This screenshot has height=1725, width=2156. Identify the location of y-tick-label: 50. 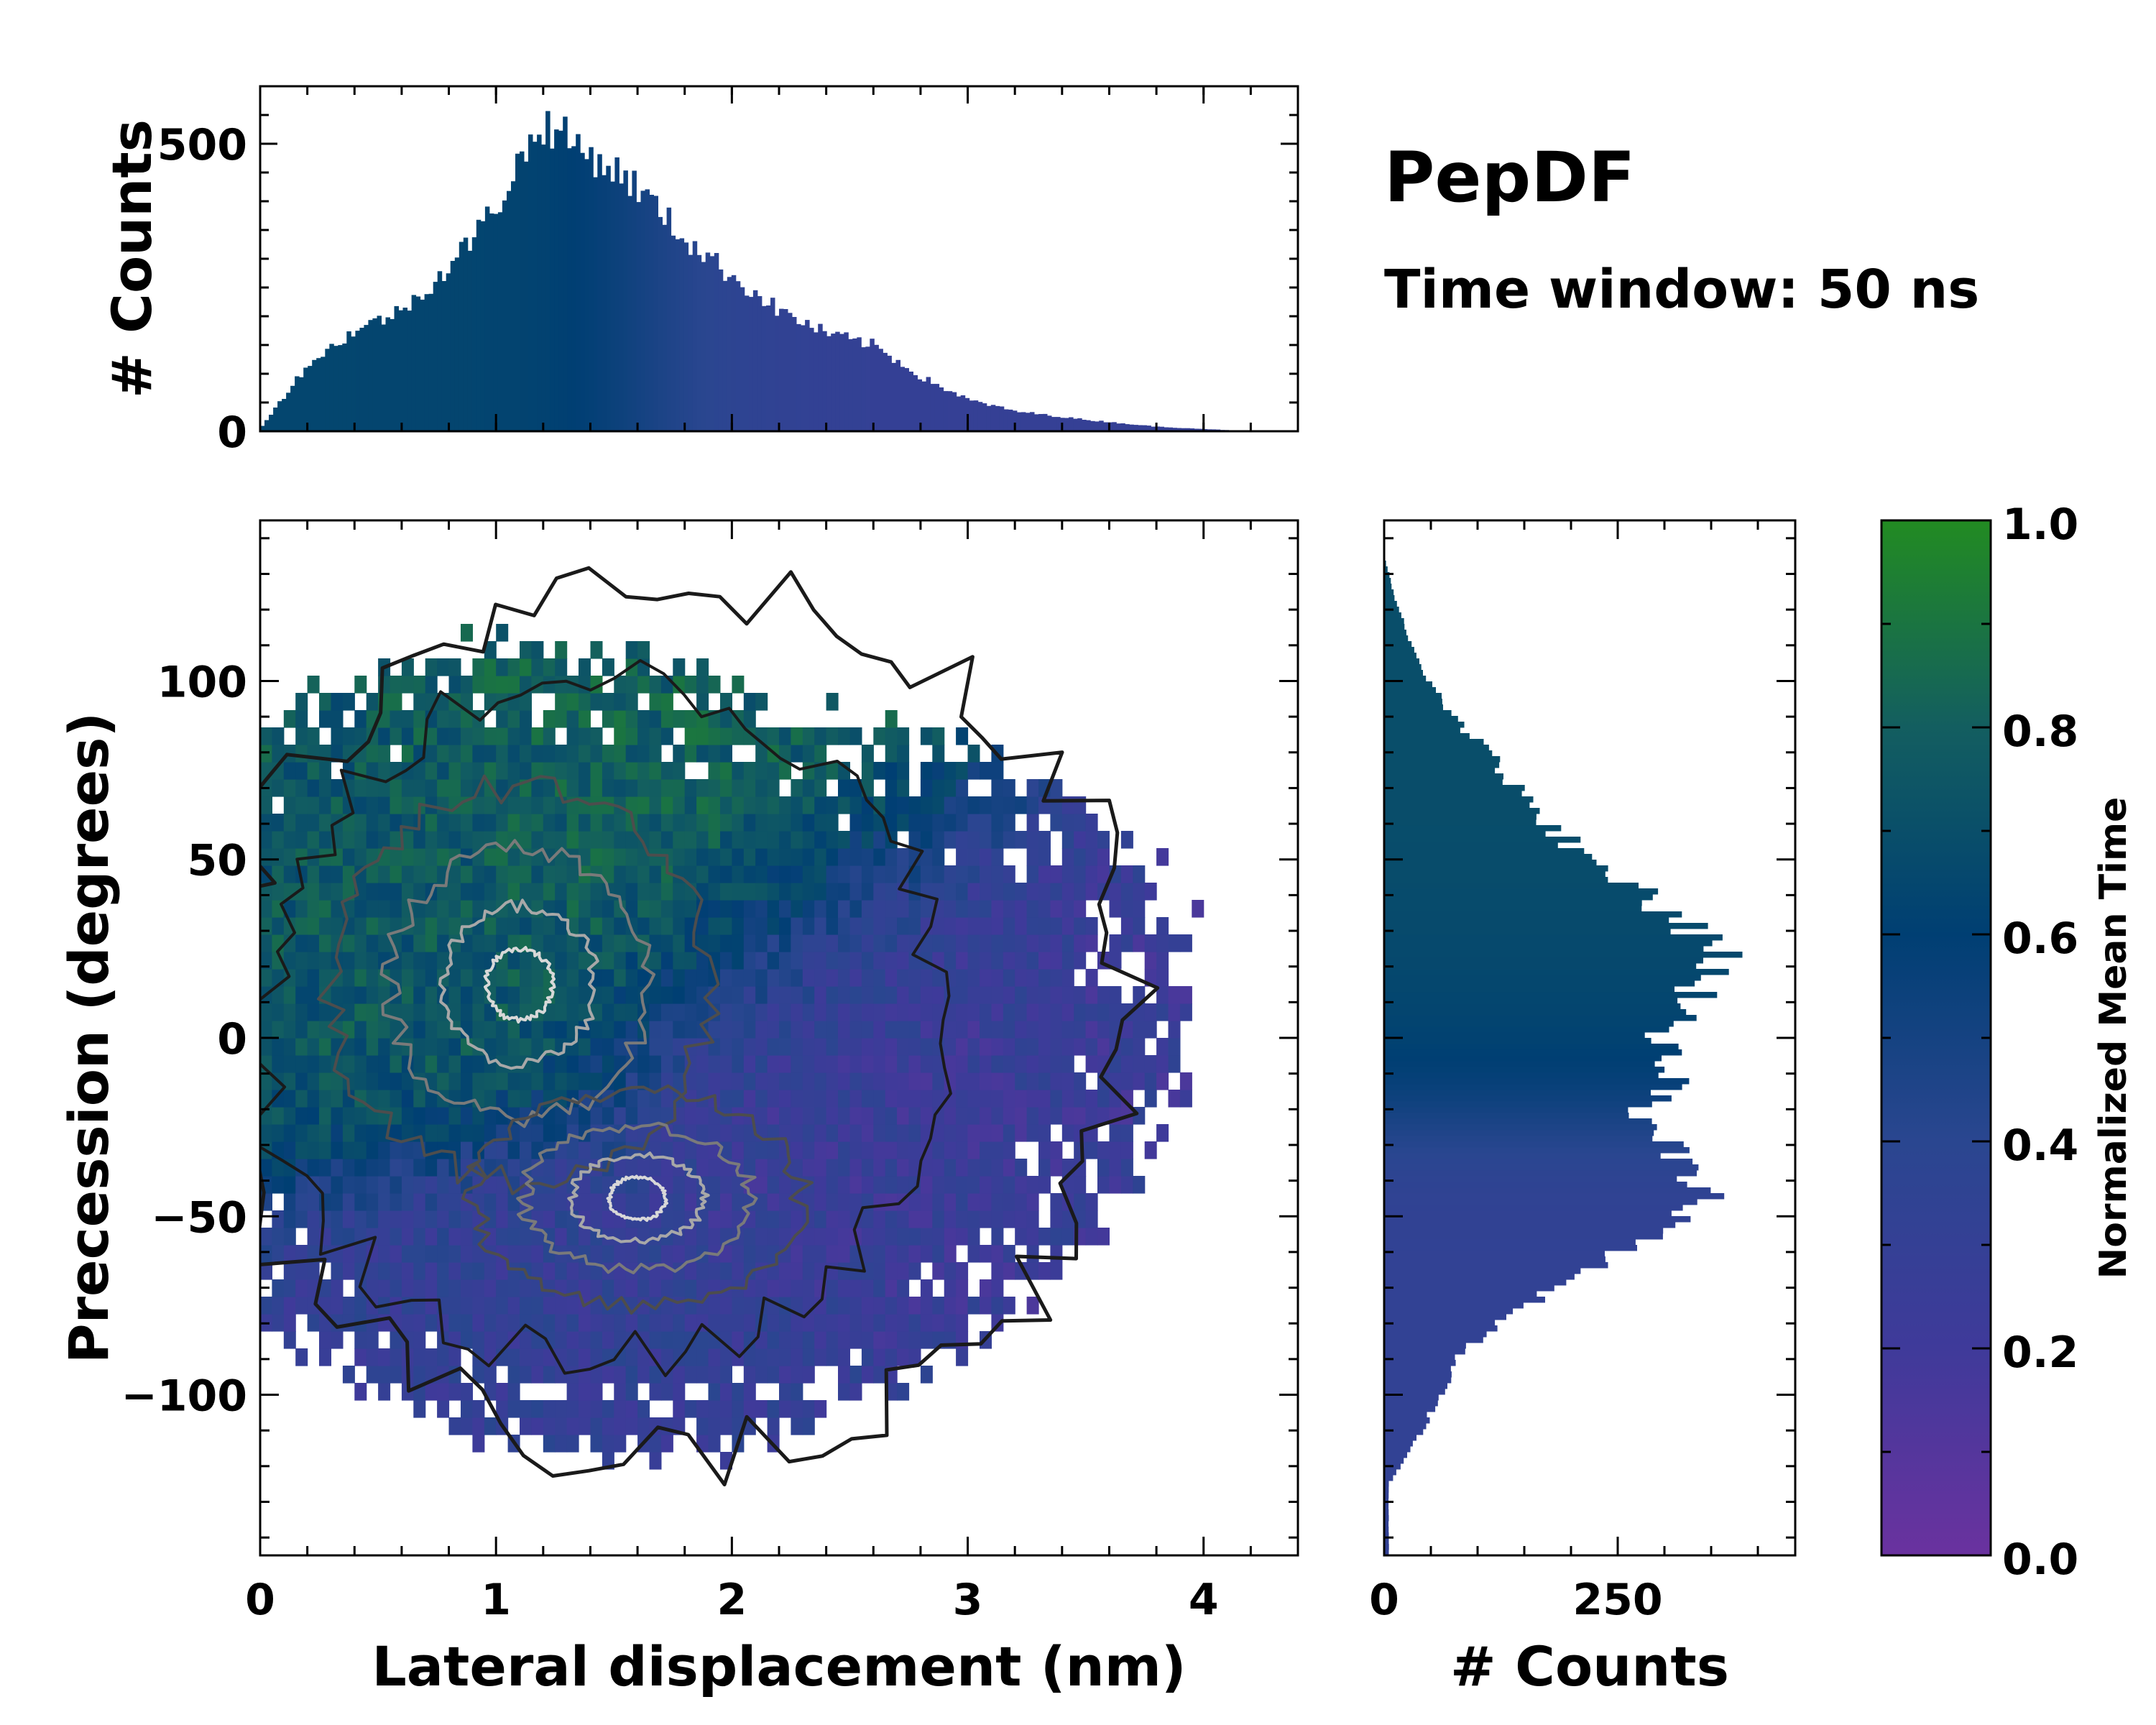
(218, 861).